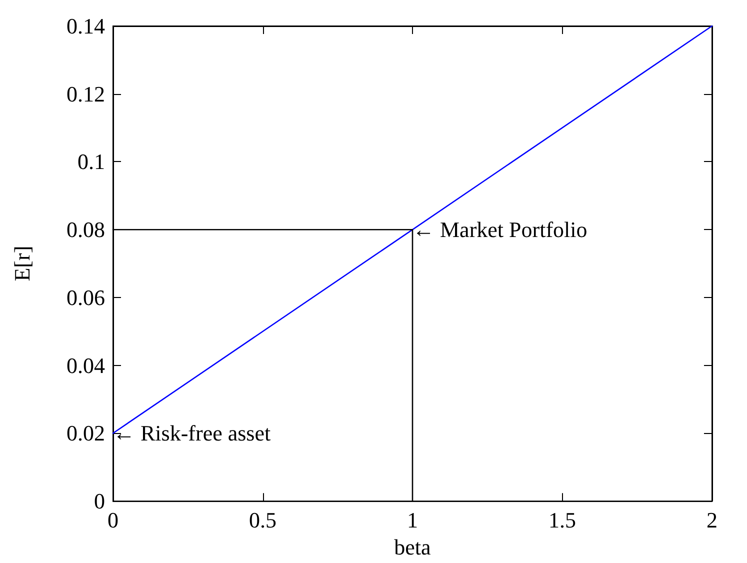 The image size is (747, 563). Describe the element at coordinates (712, 520) in the screenshot. I see `x-tick-label: 2` at that location.